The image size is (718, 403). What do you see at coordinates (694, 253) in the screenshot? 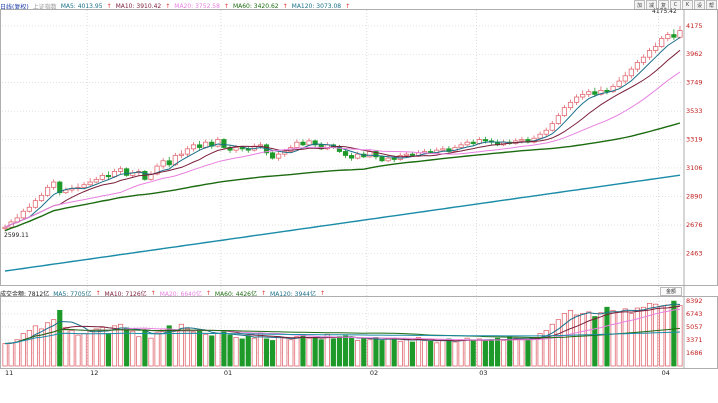
I see `price-tick-label: 2463` at bounding box center [694, 253].